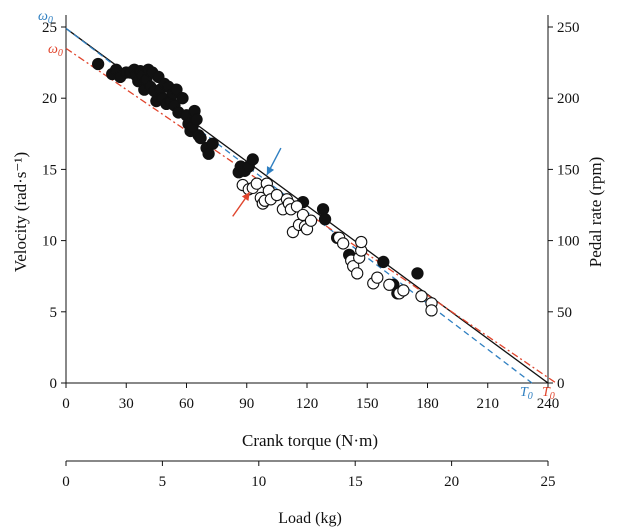  Describe the element at coordinates (245, 197) in the screenshot. I see `arrow-red-head` at that location.